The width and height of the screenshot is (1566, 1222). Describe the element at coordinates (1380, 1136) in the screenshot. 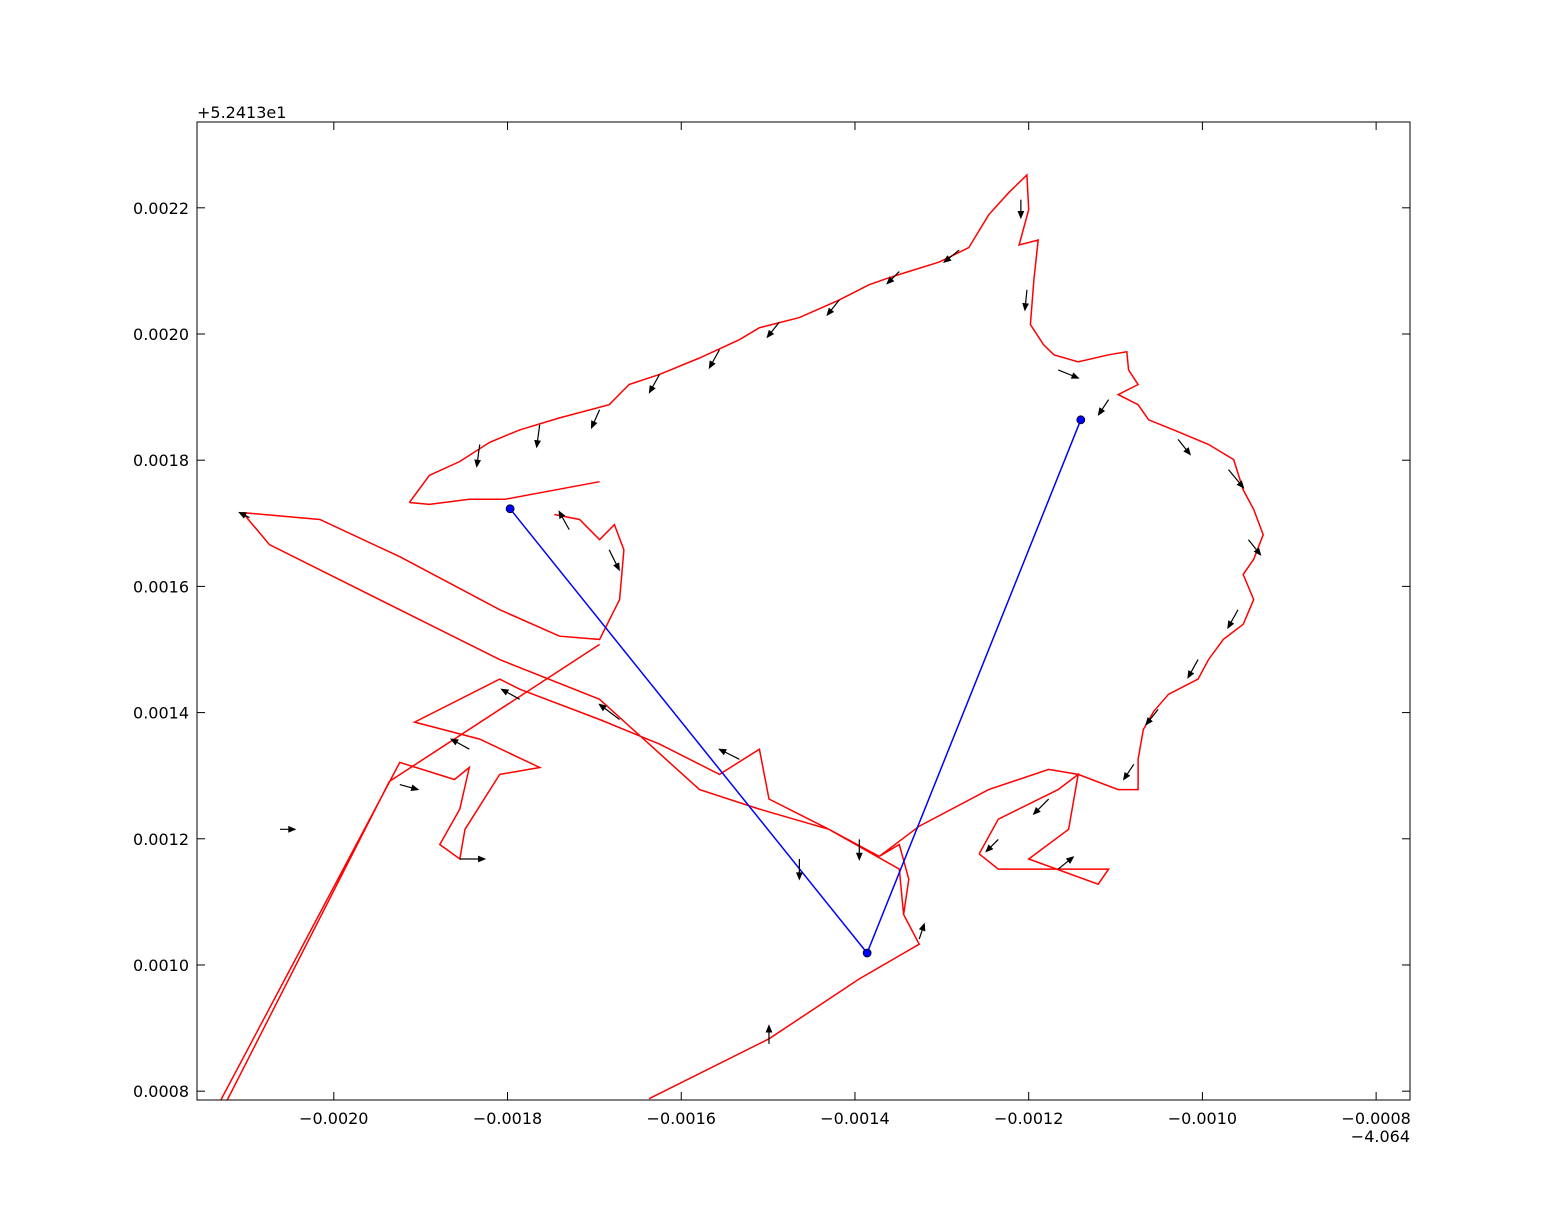

I see `x-offset-label: −4.064` at that location.